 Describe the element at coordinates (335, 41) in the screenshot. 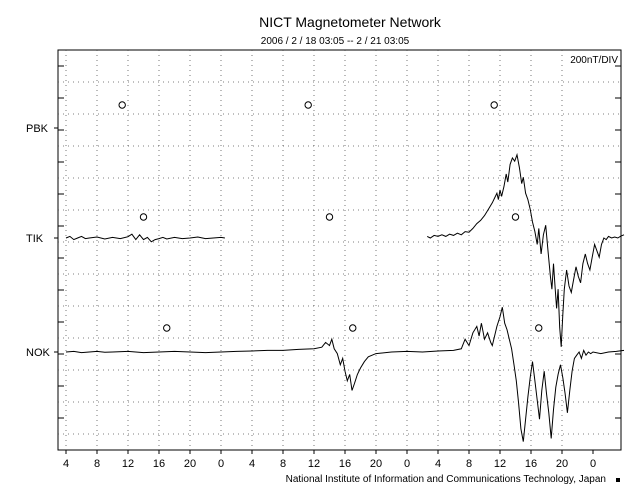

I see `chart-subtitle: 2006 / 2 / 18 03:05 -- 2 / 21 03:05` at that location.